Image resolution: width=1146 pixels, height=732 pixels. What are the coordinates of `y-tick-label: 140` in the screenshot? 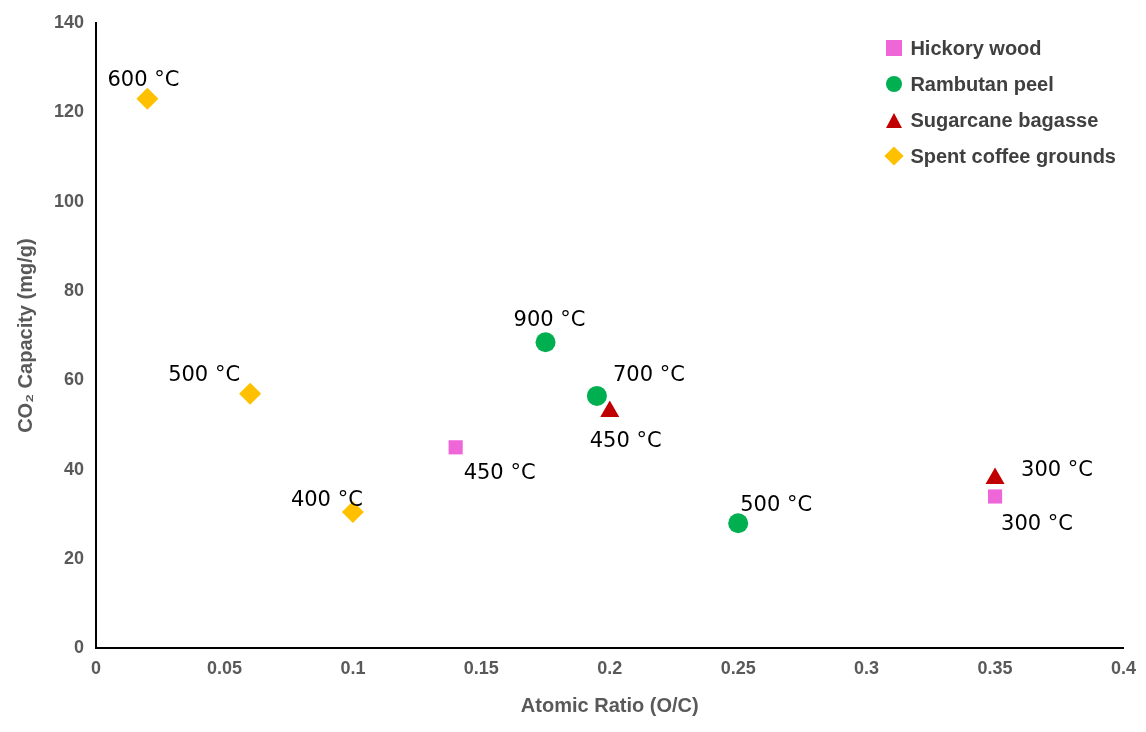 It's located at (69, 21).